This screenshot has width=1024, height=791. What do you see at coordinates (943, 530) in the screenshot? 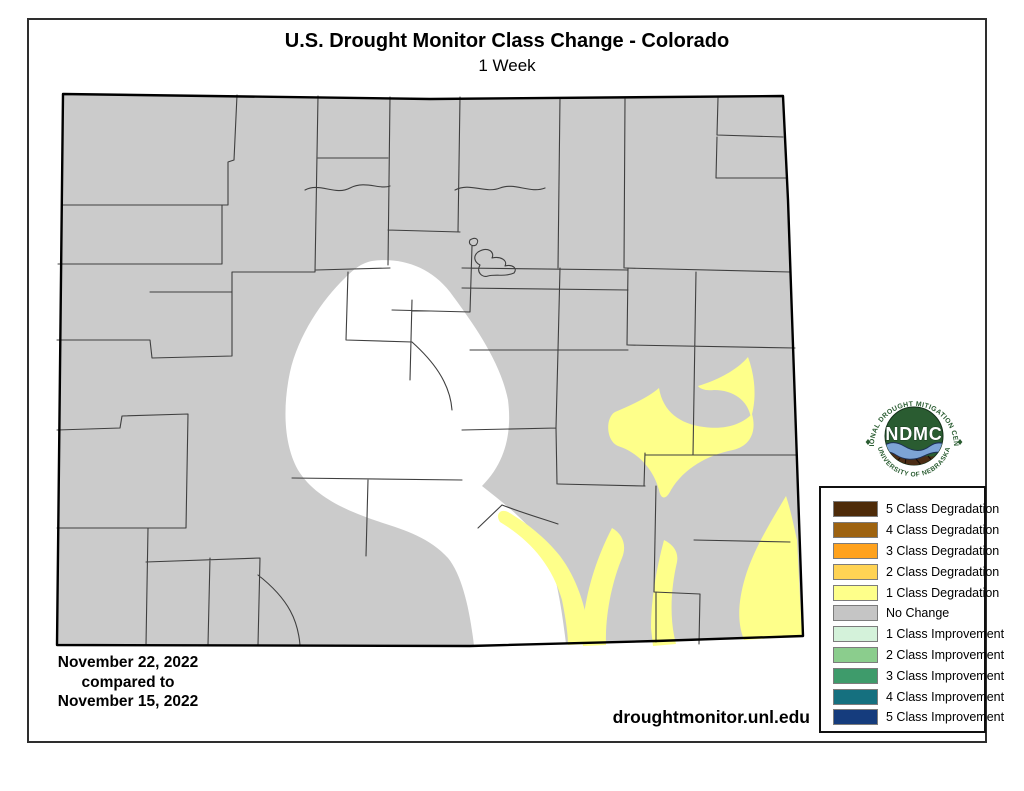
I see `legend-label: 4 Class Degradation` at bounding box center [943, 530].